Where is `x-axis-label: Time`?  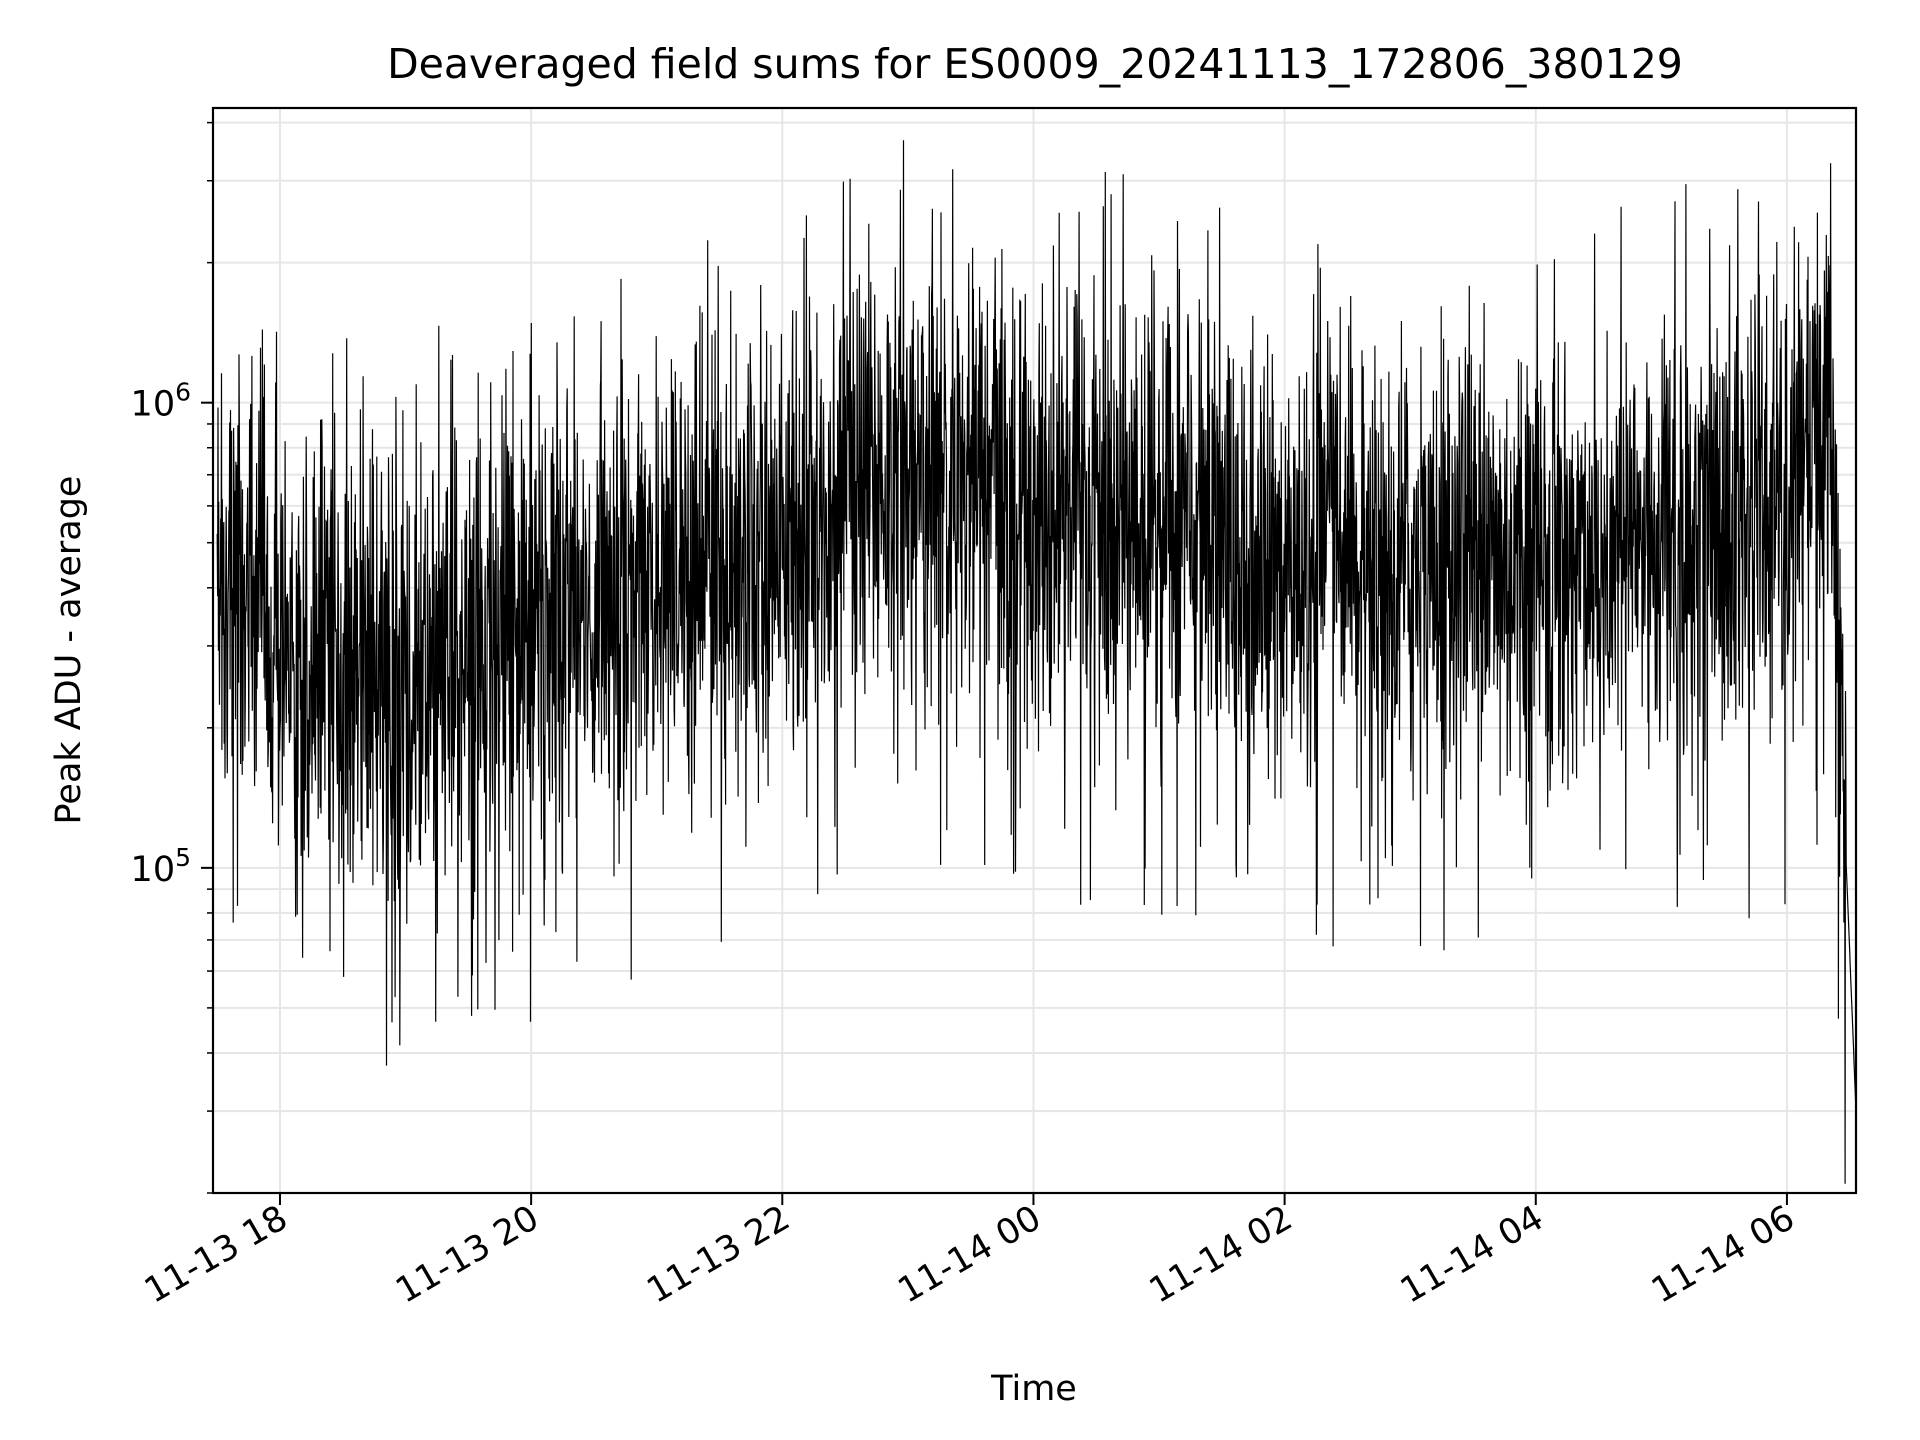 x-axis-label: Time is located at coordinates (1033, 1389).